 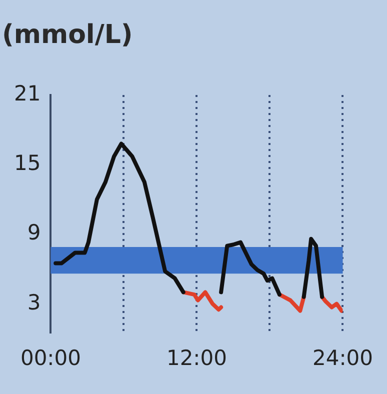 What do you see at coordinates (34, 232) in the screenshot?
I see `y-tick-label: 9` at bounding box center [34, 232].